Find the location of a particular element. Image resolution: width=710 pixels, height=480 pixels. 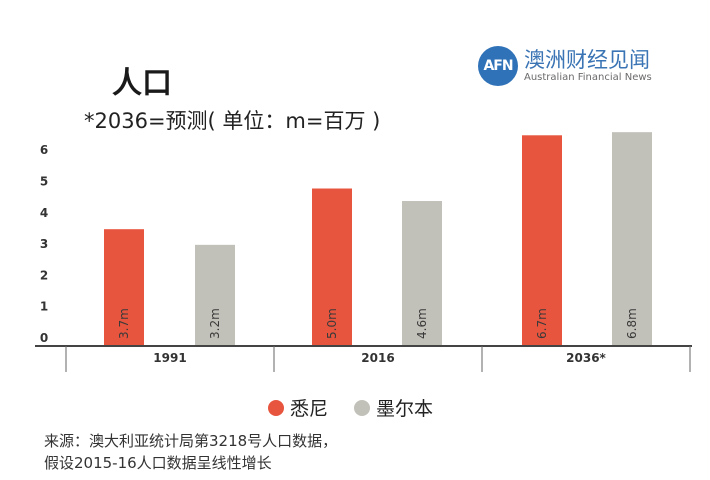

afn-logo: AFN 澳洲财经见闻 Australian Financial News is located at coordinates (565, 66).